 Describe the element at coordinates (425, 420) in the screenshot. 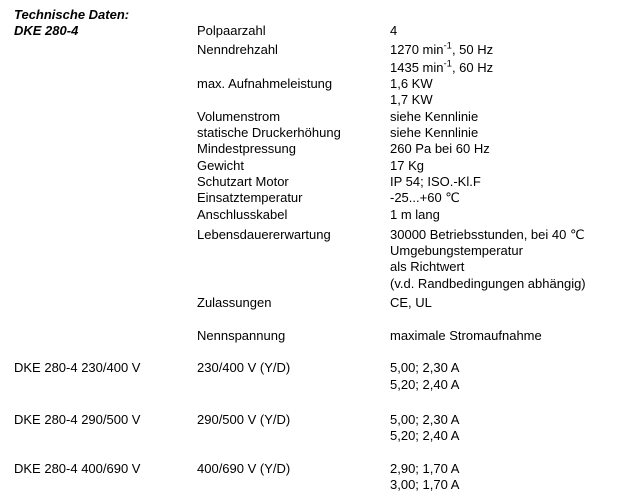

I see `variant-current-1: 5,00; 2,30 A` at that location.